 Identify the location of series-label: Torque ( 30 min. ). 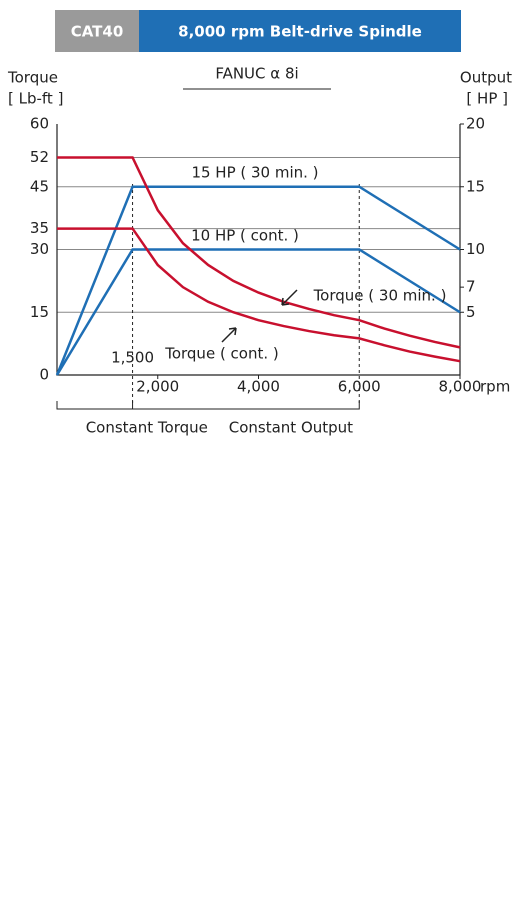
(380, 296).